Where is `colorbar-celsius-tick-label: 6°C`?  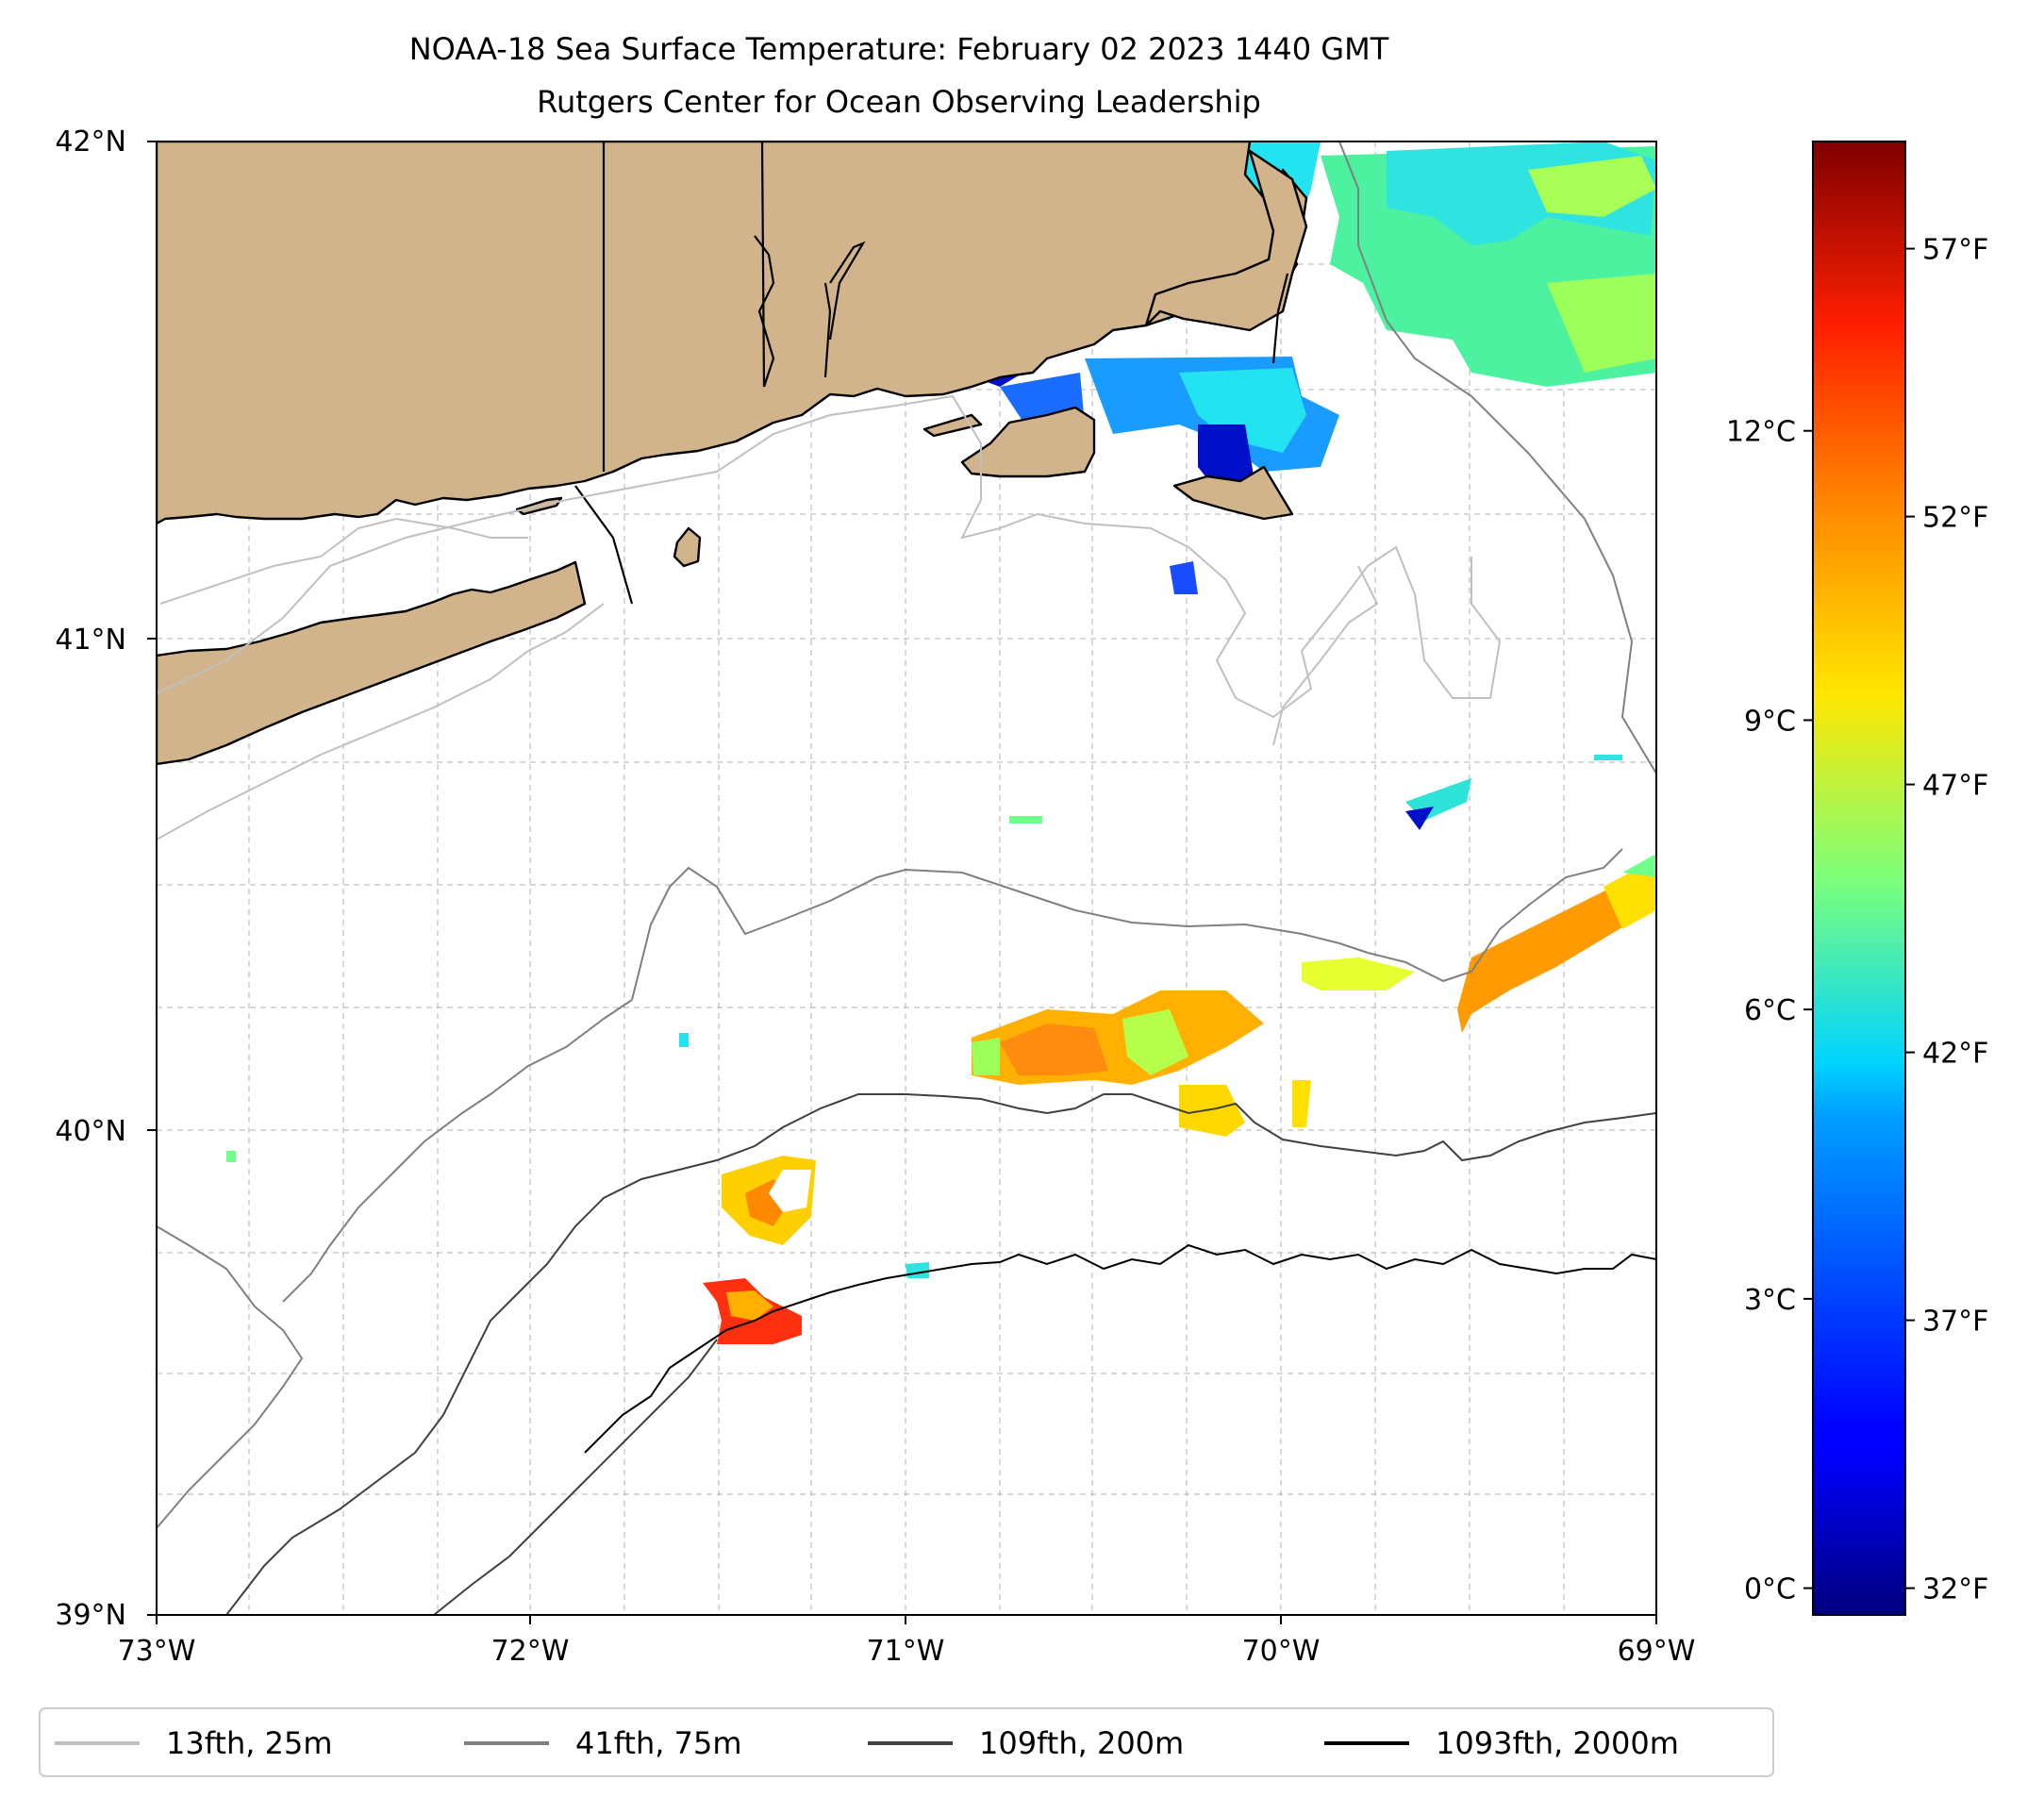
colorbar-celsius-tick-label: 6°C is located at coordinates (1770, 1010).